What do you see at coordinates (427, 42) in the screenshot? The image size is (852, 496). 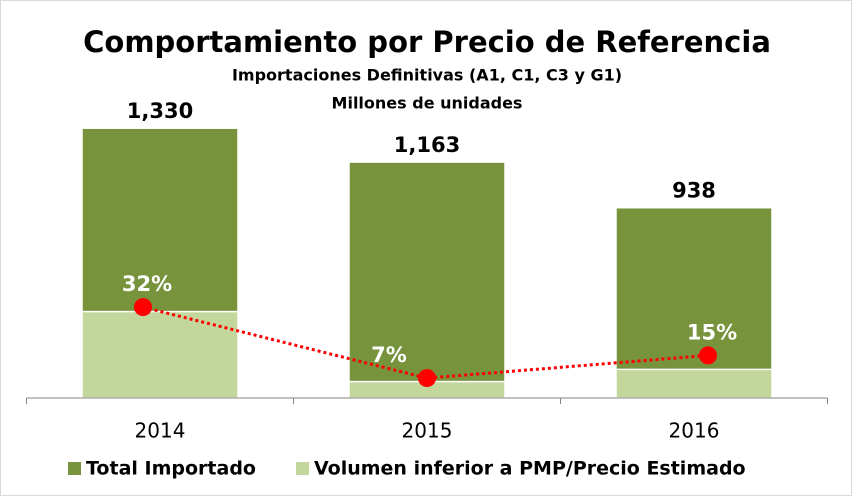 I see `chart-title: Comportamiento por Precio de Referencia` at bounding box center [427, 42].